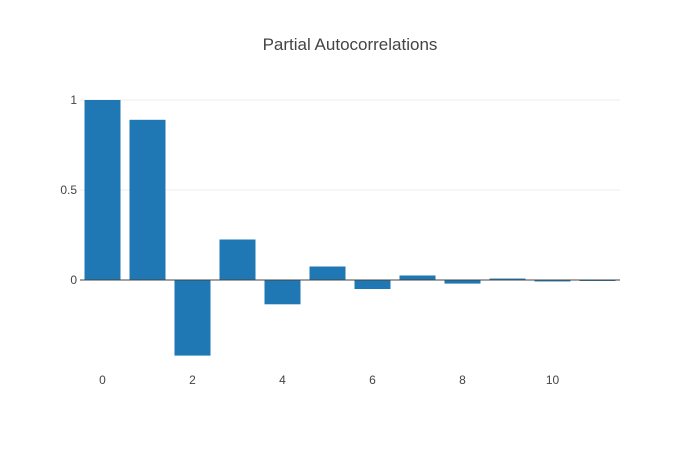  What do you see at coordinates (372, 380) in the screenshot?
I see `x-tick-label: 6` at bounding box center [372, 380].